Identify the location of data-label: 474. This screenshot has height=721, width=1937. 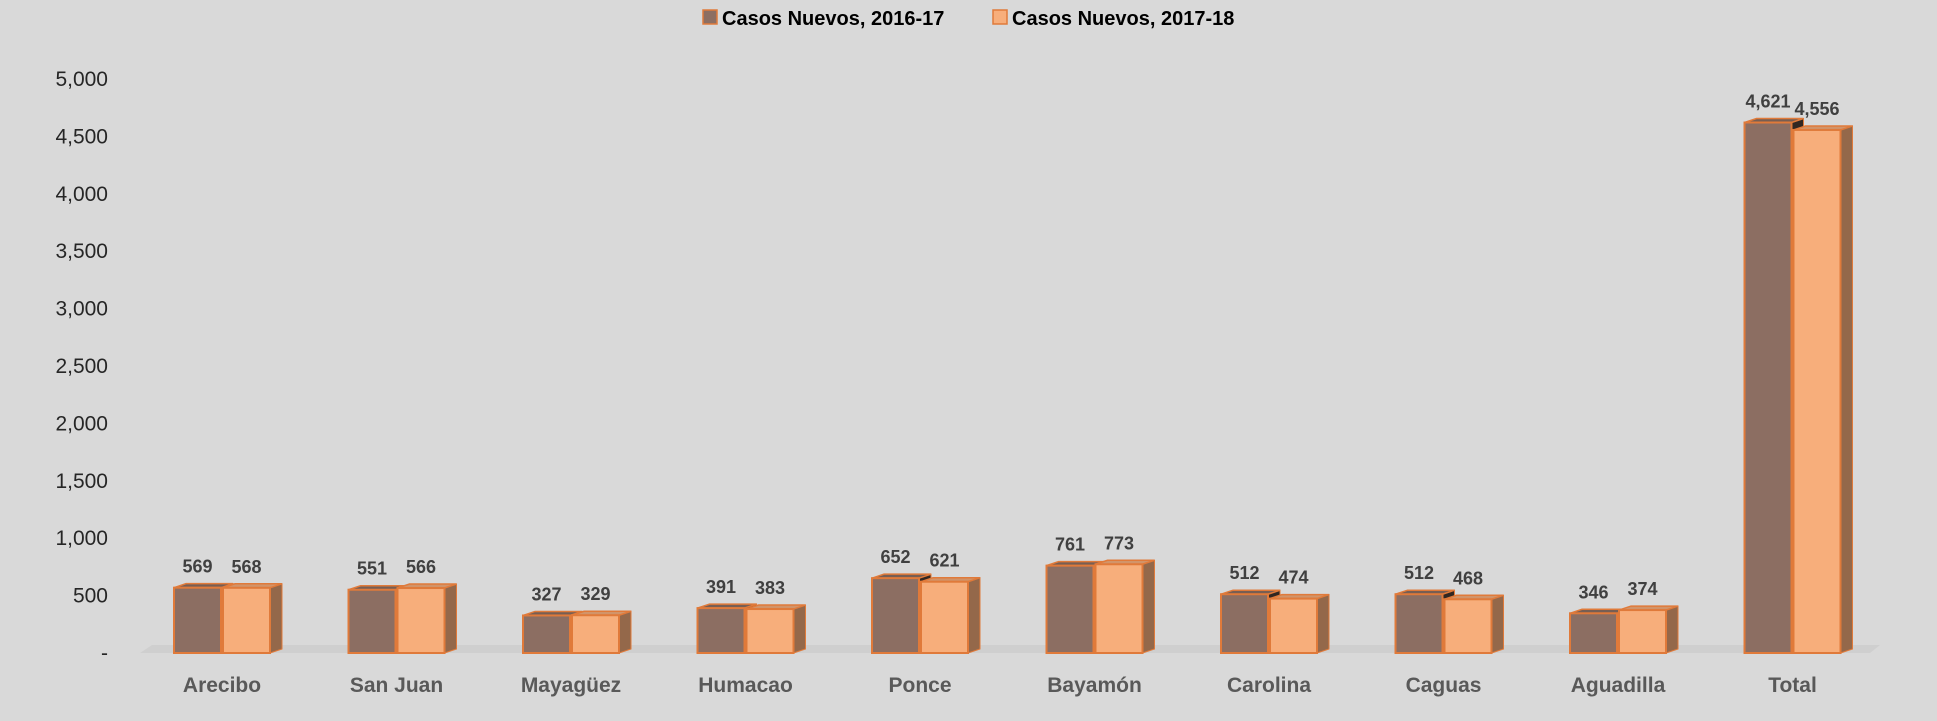
(1293, 578).